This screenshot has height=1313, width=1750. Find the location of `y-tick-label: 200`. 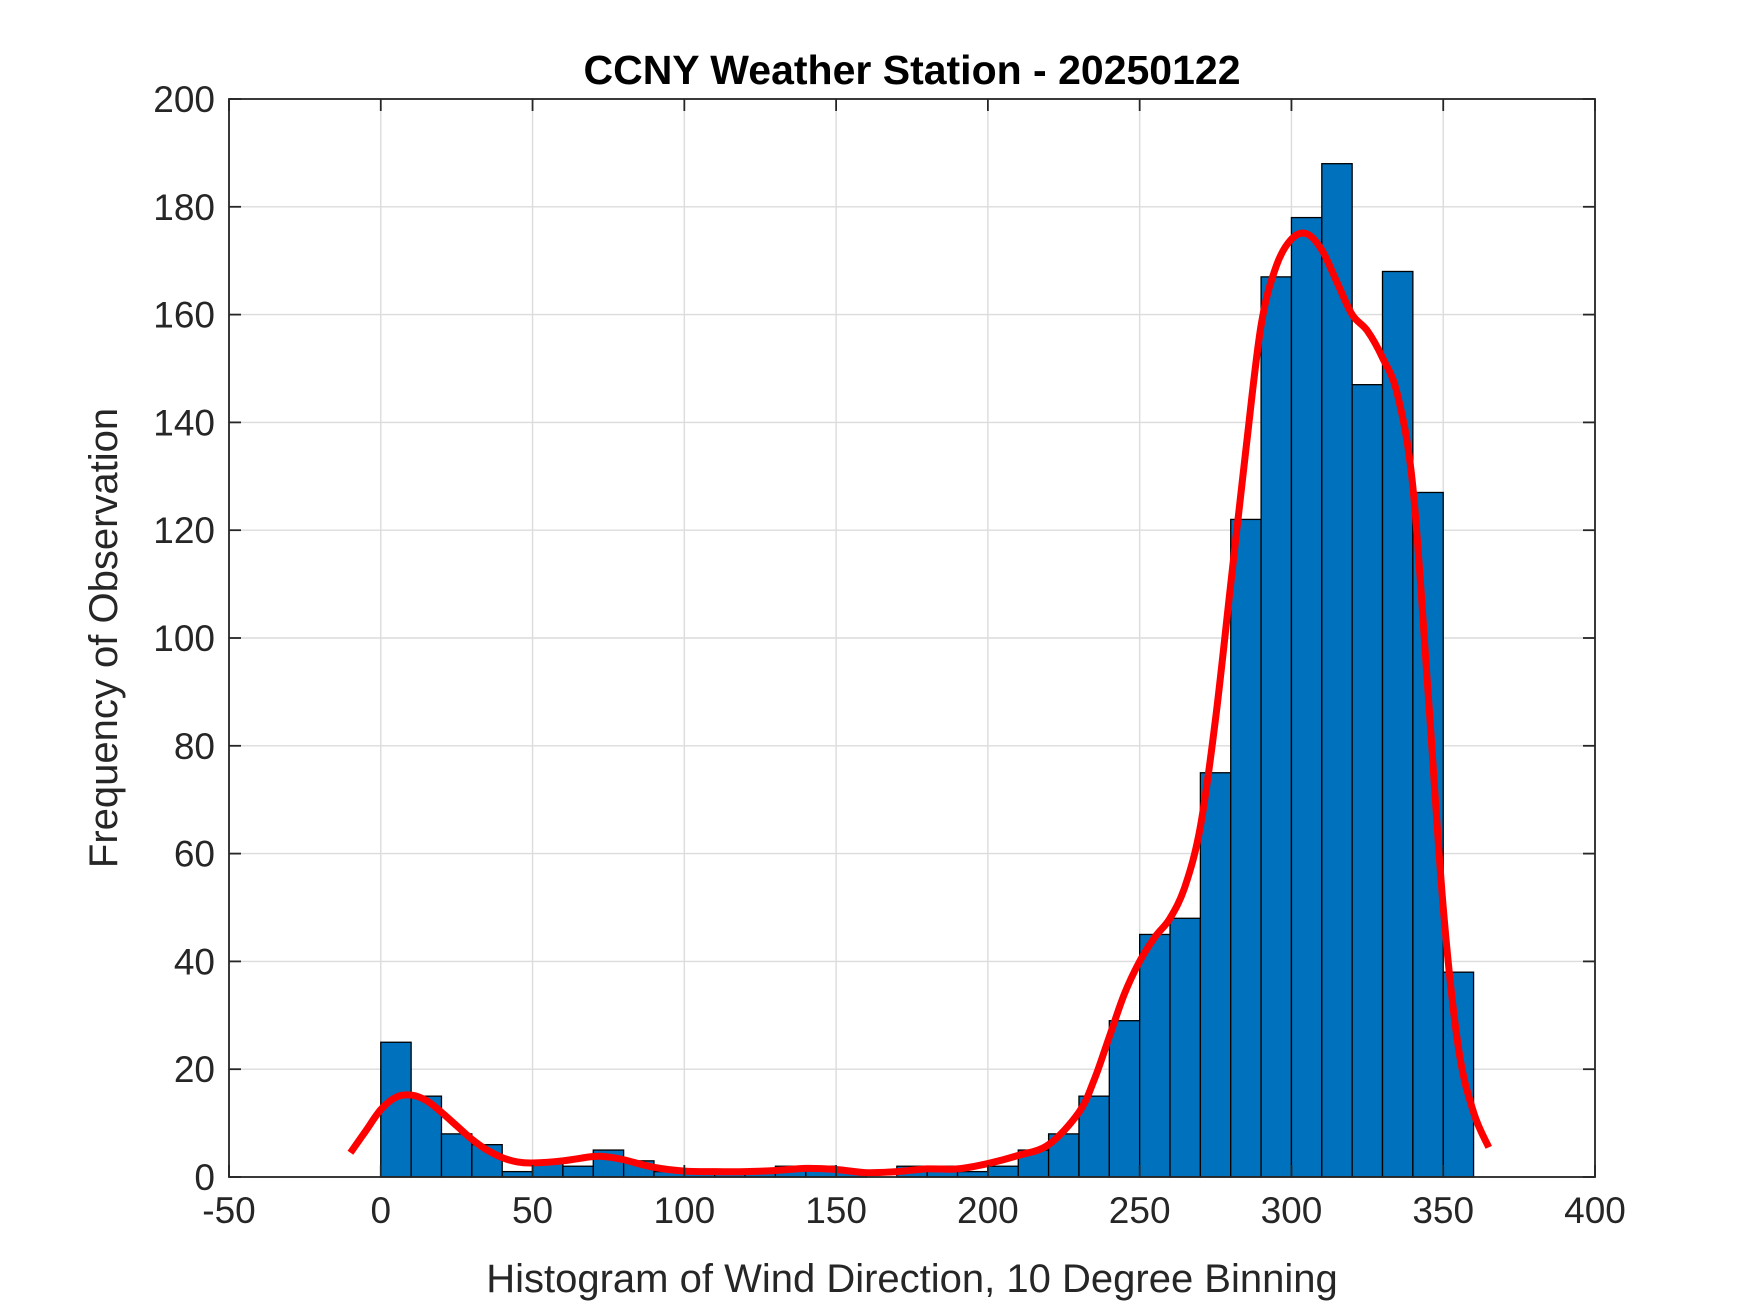

y-tick-label: 200 is located at coordinates (184, 99).